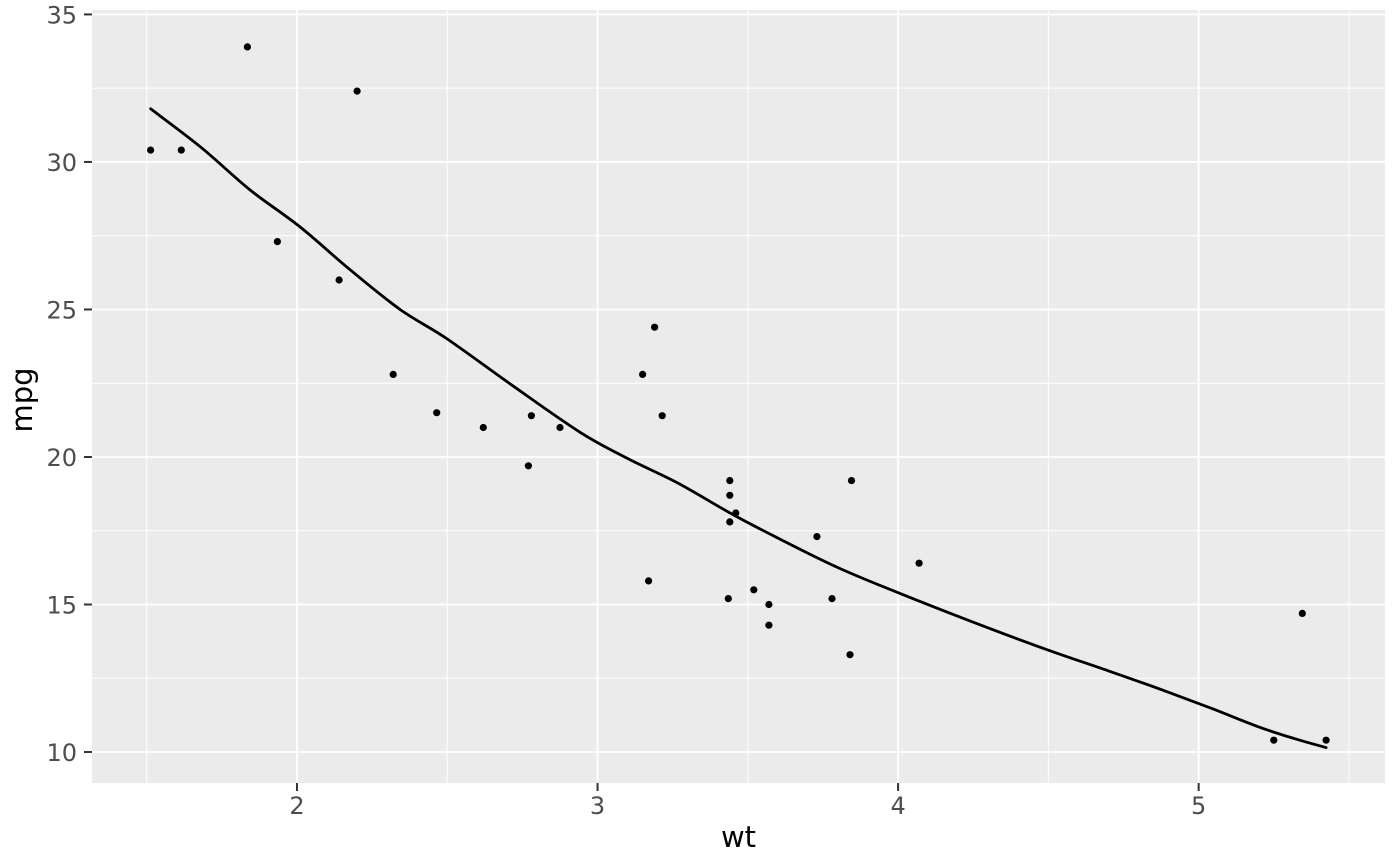 This screenshot has height=866, width=1400. Describe the element at coordinates (597, 806) in the screenshot. I see `x-tick-label: 3` at that location.